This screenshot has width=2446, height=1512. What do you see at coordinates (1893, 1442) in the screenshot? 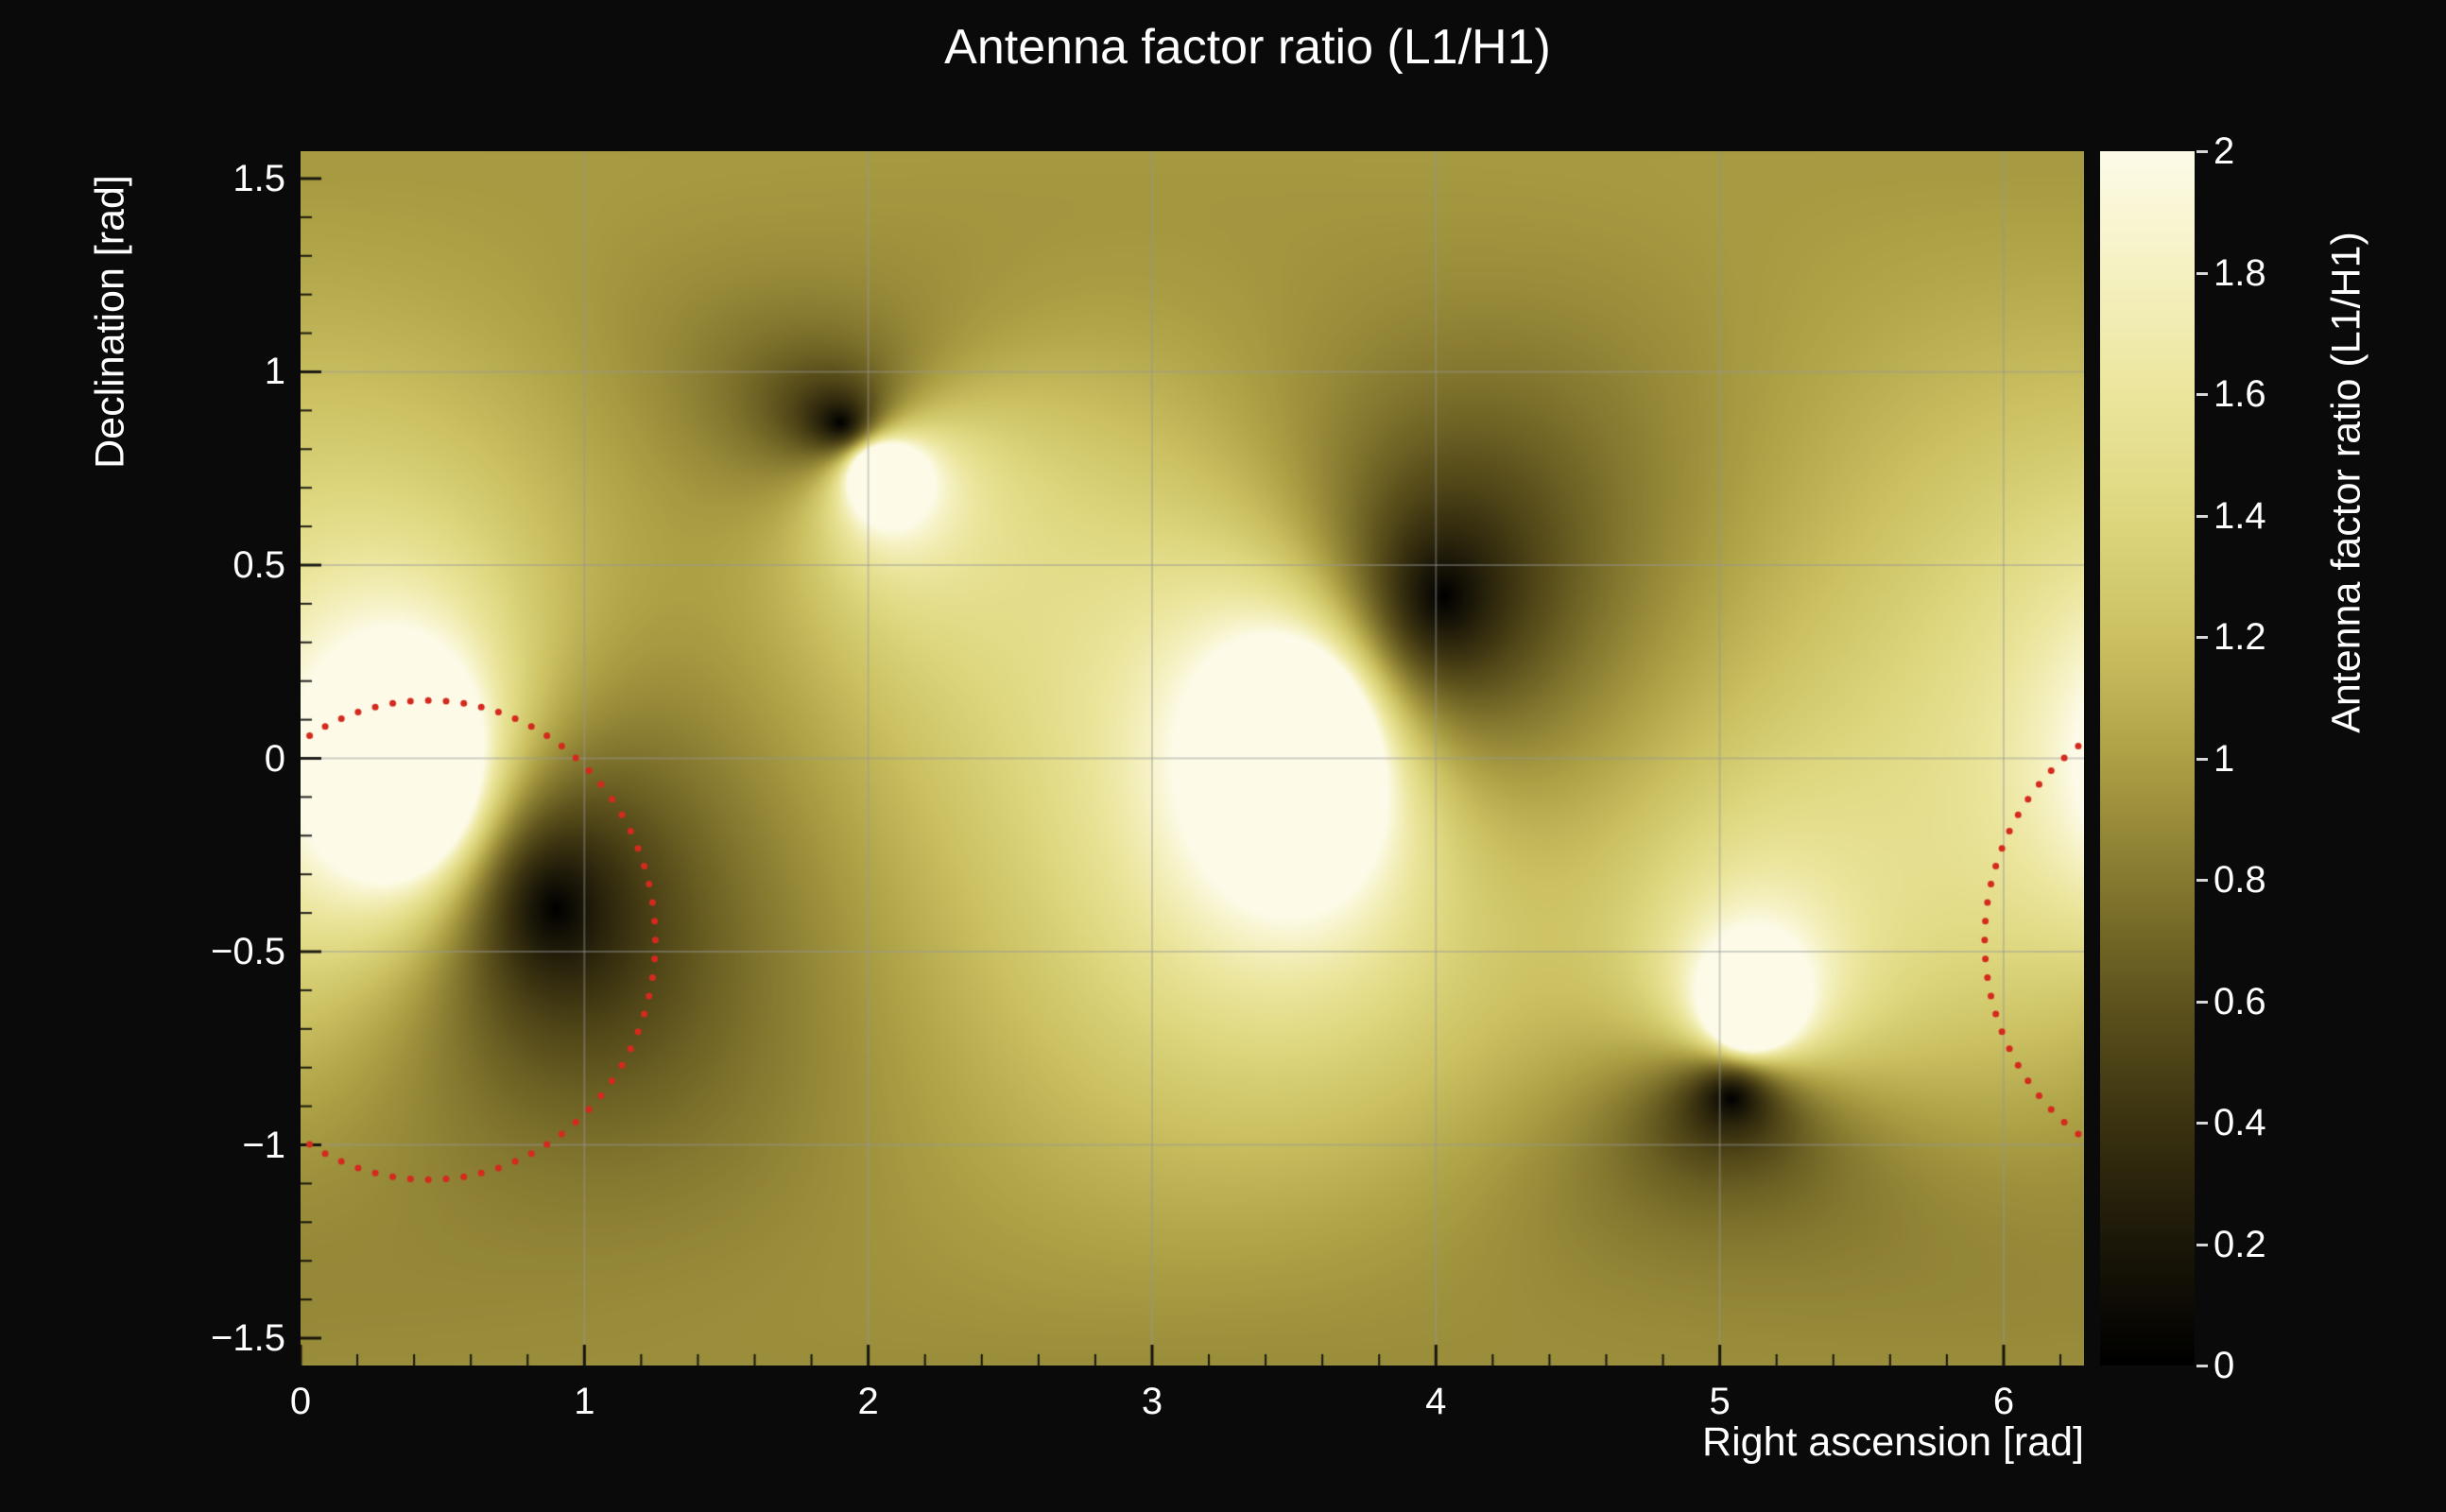
I see `x-axis-title: Right ascension [rad]` at bounding box center [1893, 1442].